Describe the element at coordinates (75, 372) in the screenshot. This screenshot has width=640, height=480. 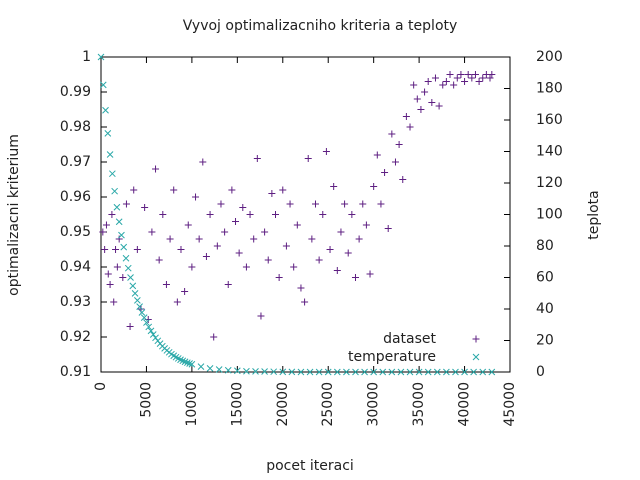
I see `y-tick-label: 0.91` at that location.